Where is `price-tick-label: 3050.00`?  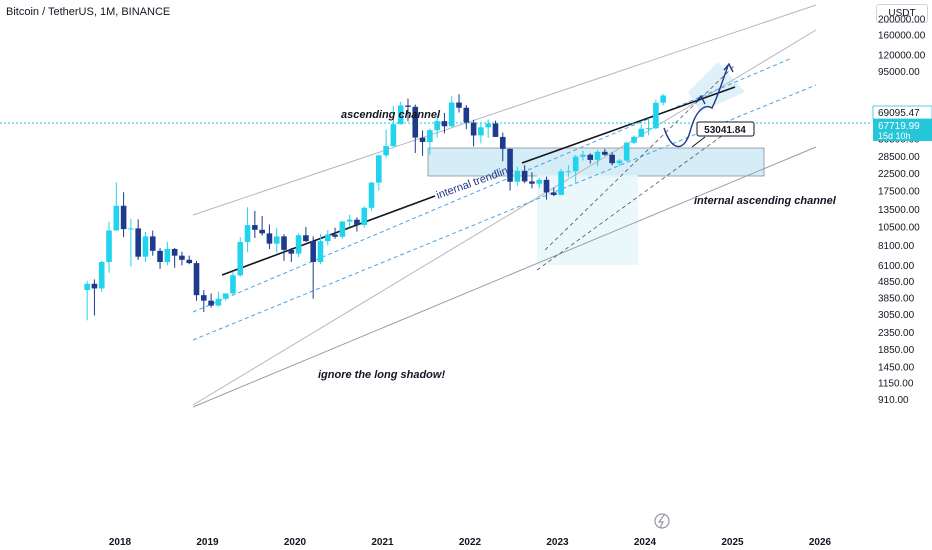
price-tick-label: 3050.00 is located at coordinates (896, 315).